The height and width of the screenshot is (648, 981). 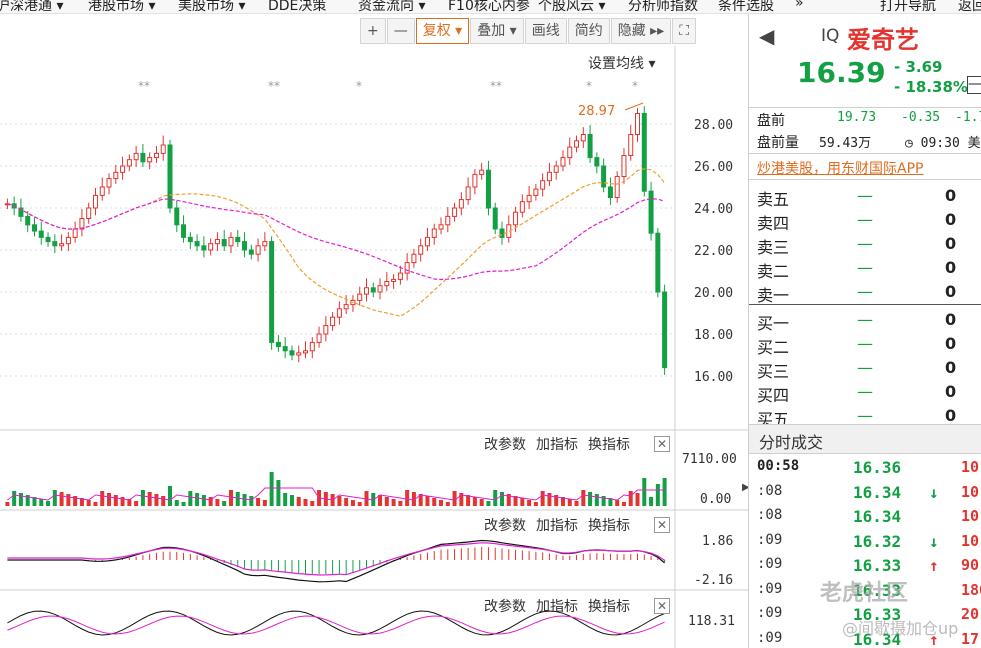 What do you see at coordinates (212, 7) in the screenshot?
I see `menu-us-market: 美股市场 ▾` at bounding box center [212, 7].